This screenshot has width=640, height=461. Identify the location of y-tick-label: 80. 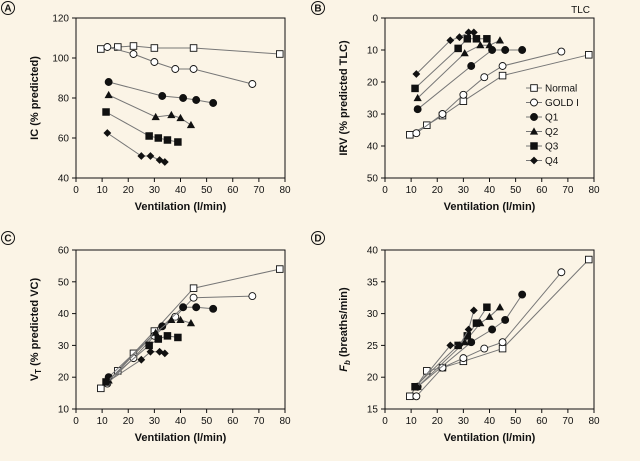
(64, 99).